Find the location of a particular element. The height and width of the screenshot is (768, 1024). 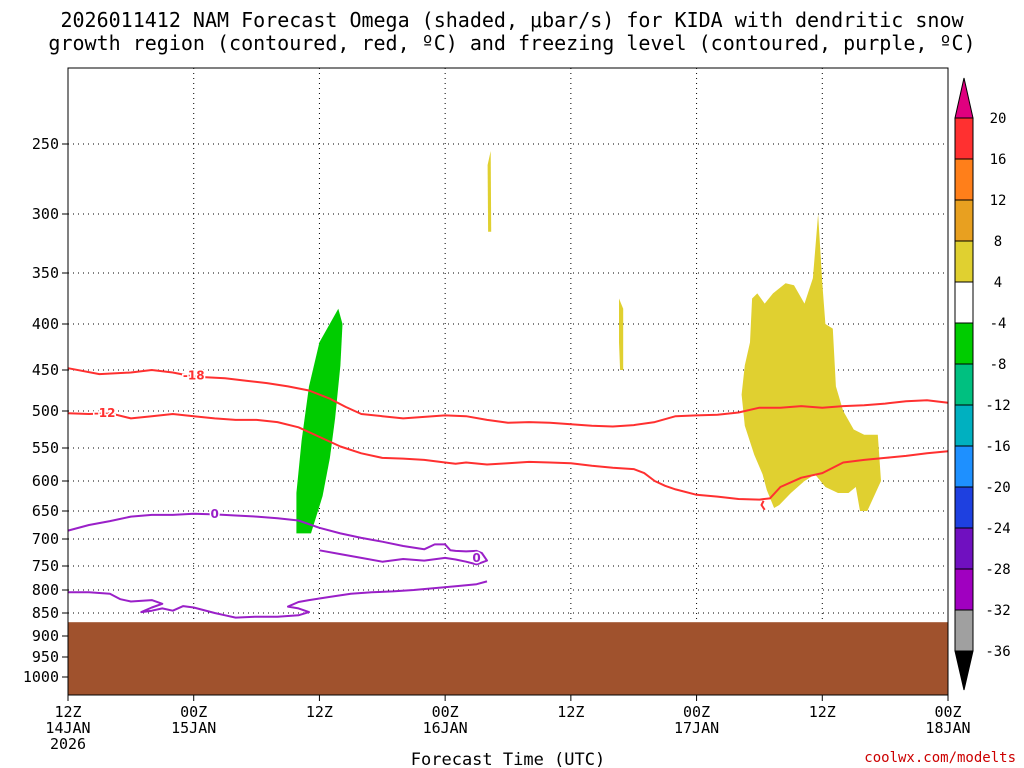

colorbar-tick-label: -28 is located at coordinates (997, 570).